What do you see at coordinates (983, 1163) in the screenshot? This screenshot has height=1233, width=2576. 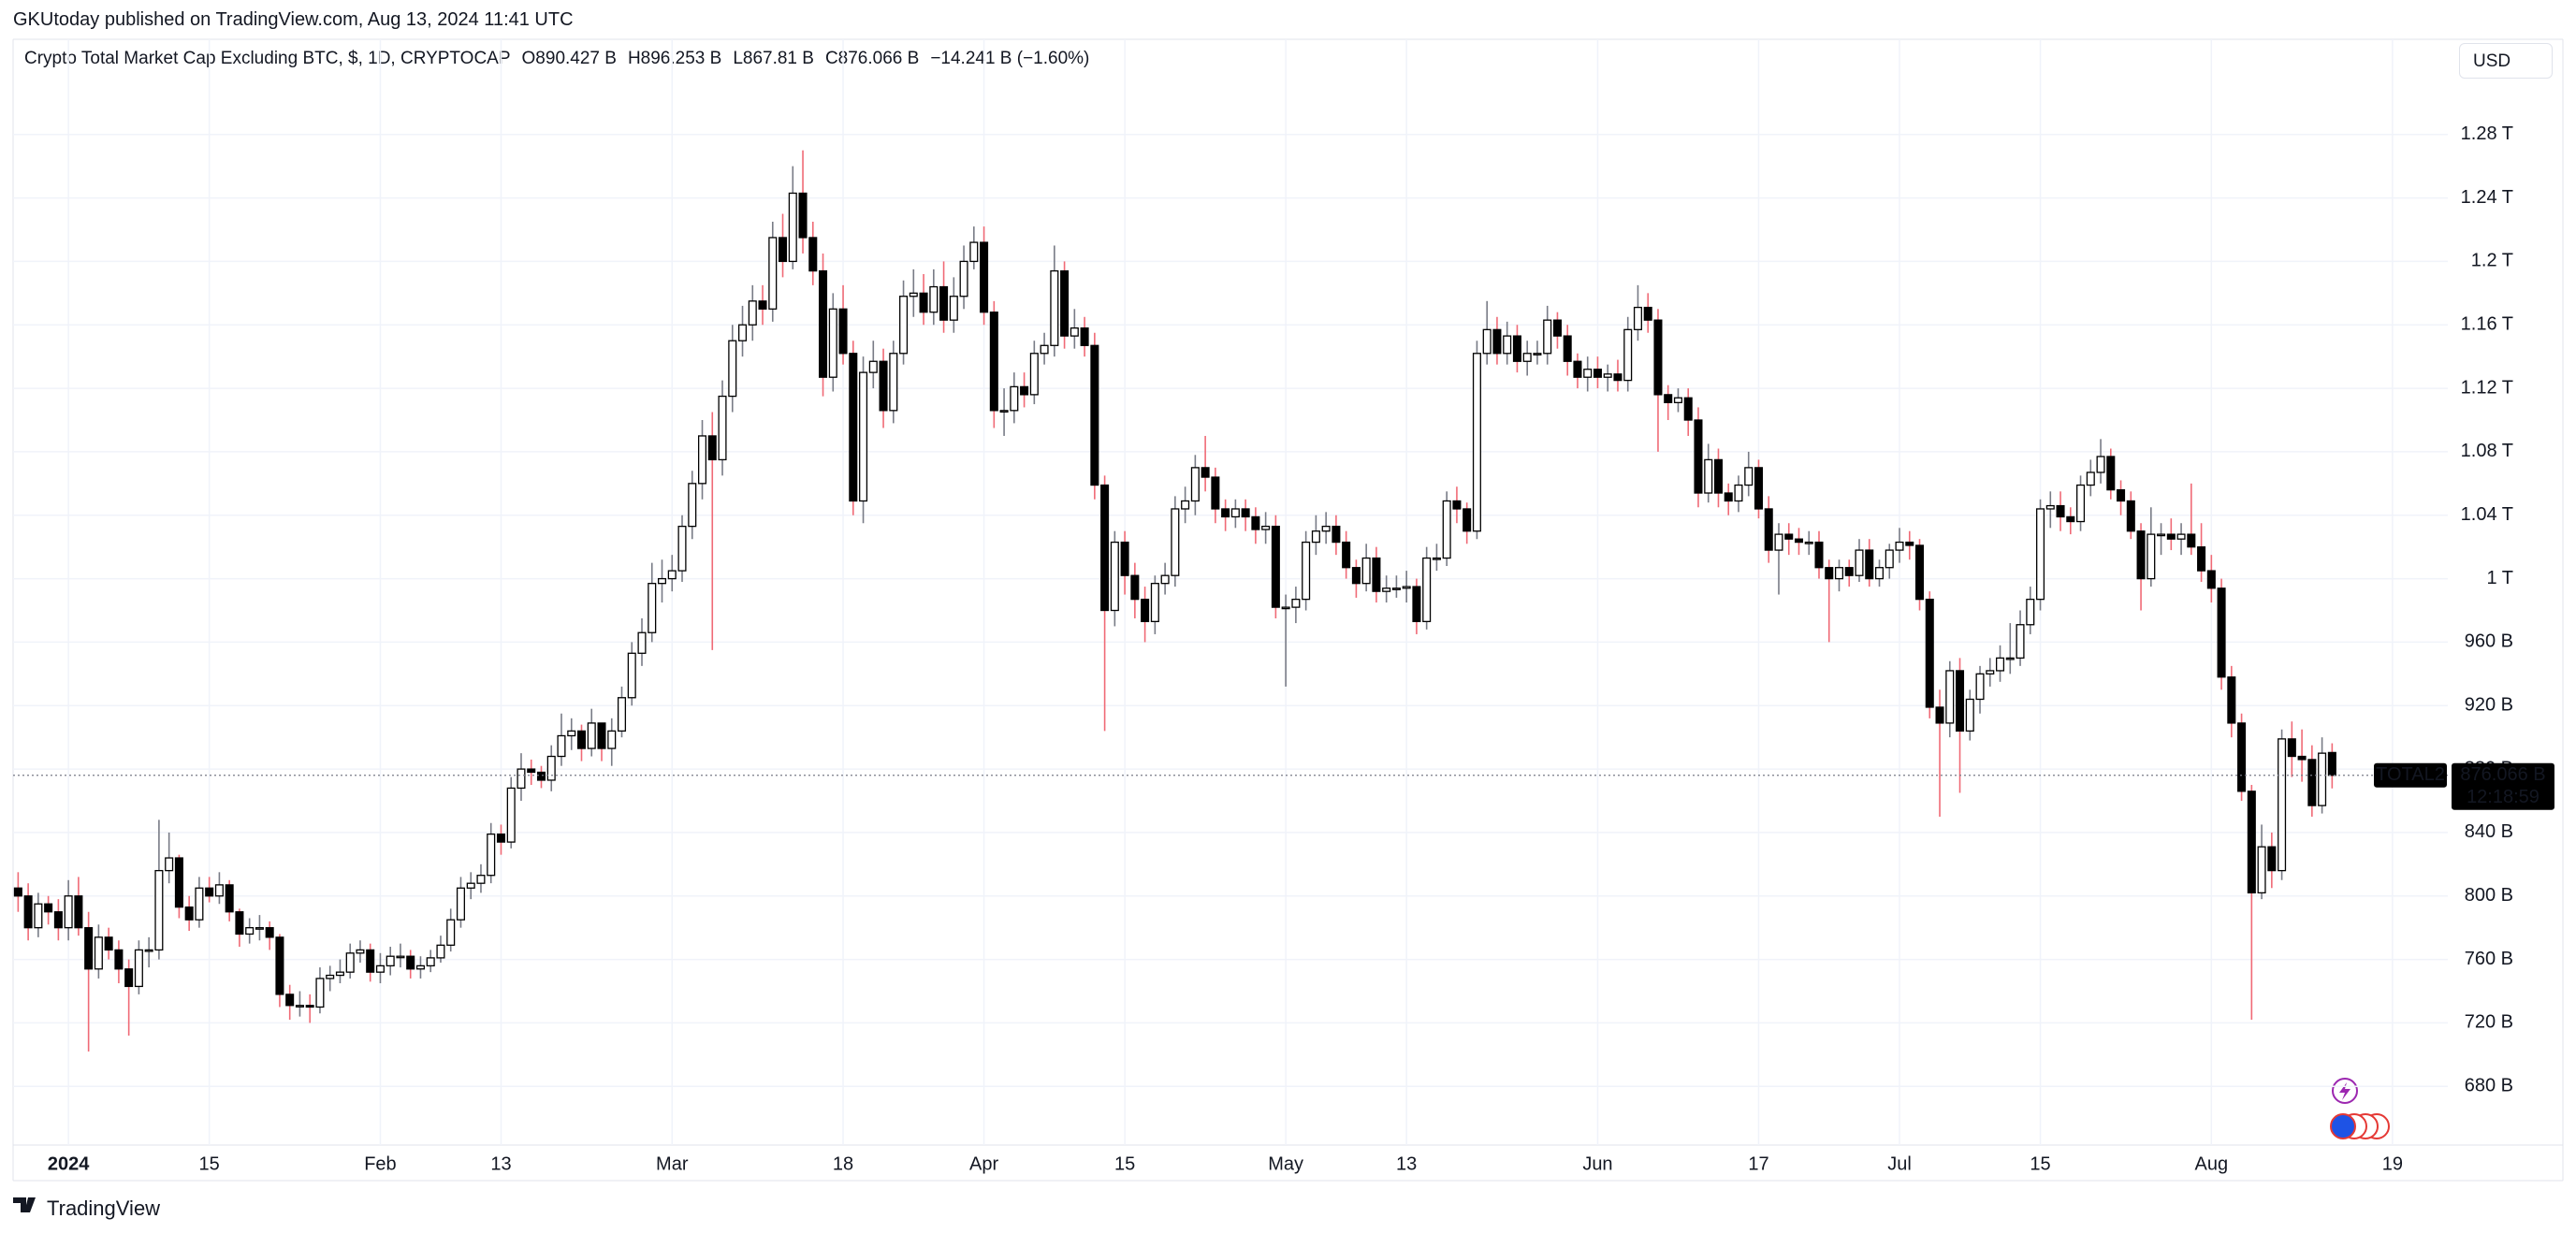 I see `x-tick-label: Apr` at bounding box center [983, 1163].